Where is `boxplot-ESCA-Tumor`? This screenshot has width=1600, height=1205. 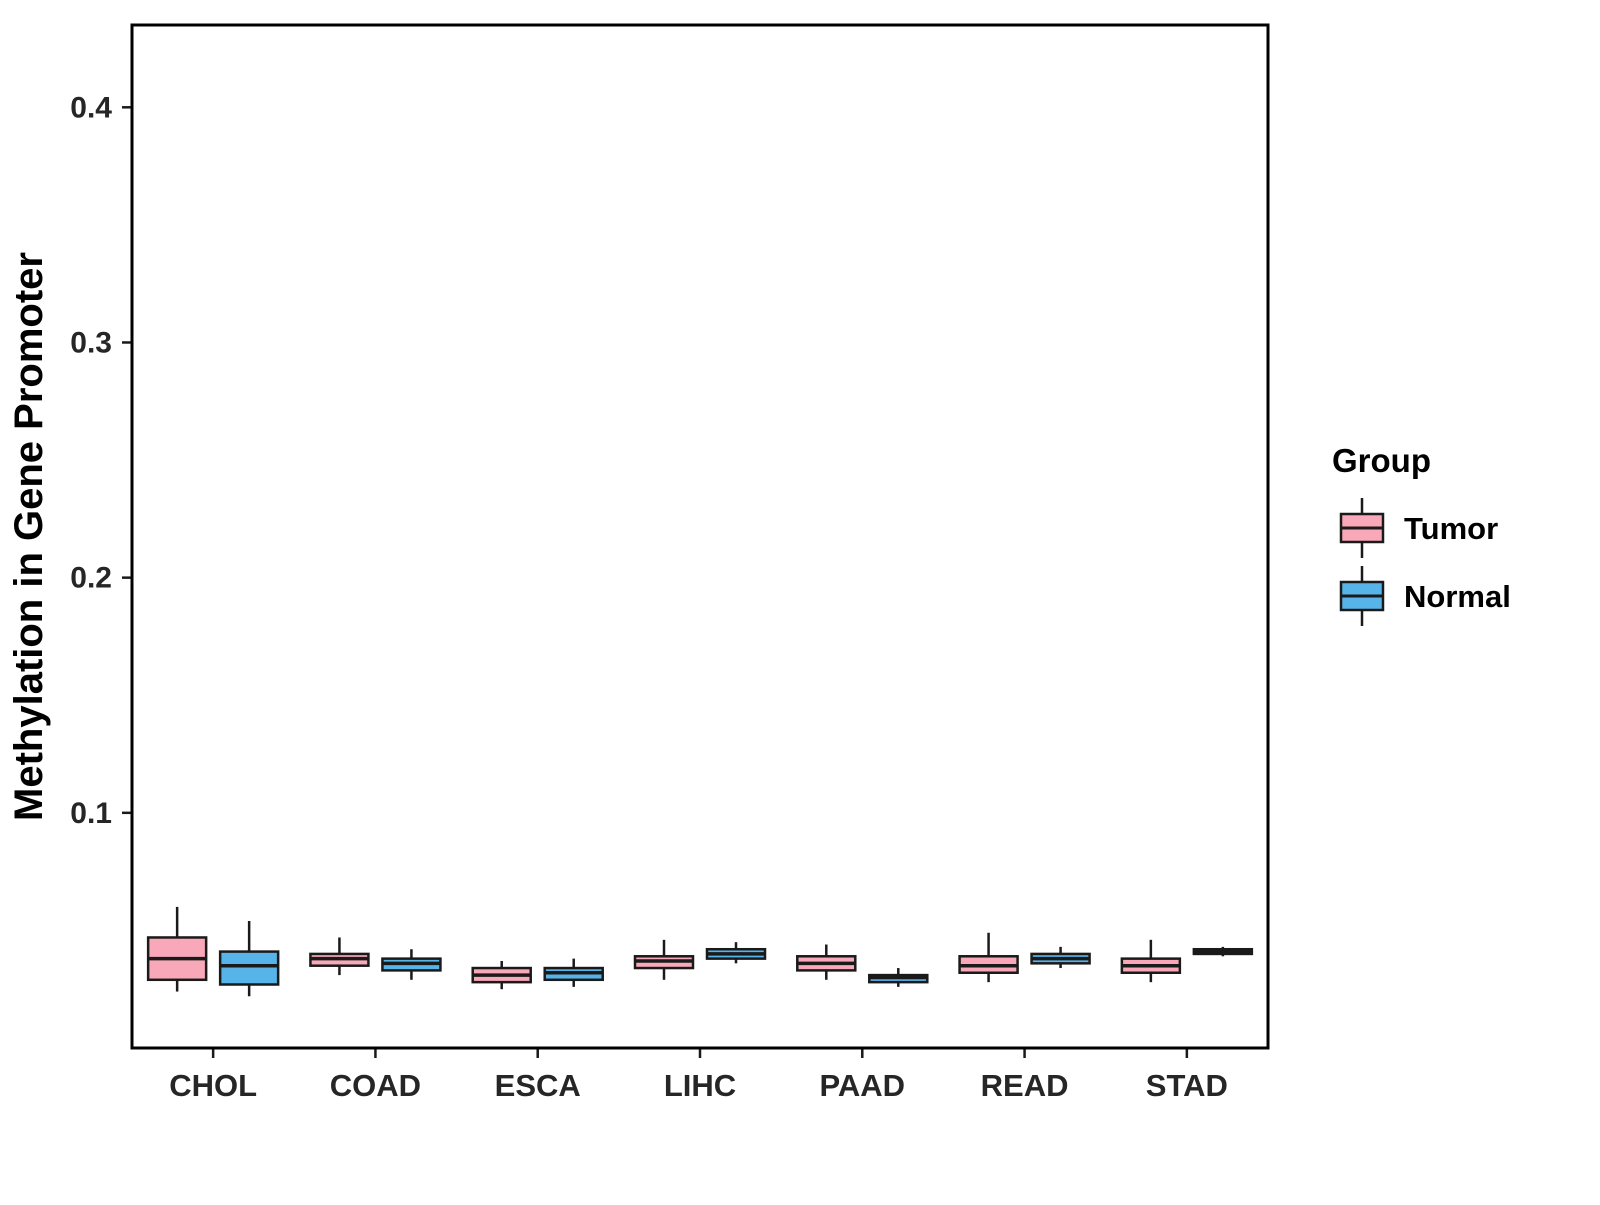
boxplot-ESCA-Tumor is located at coordinates (501, 975).